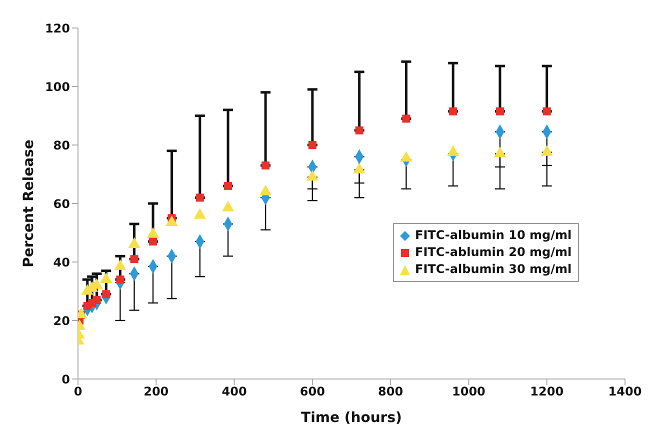 The image size is (653, 442). Describe the element at coordinates (28, 204) in the screenshot. I see `y-axis-title: Percent Release` at that location.